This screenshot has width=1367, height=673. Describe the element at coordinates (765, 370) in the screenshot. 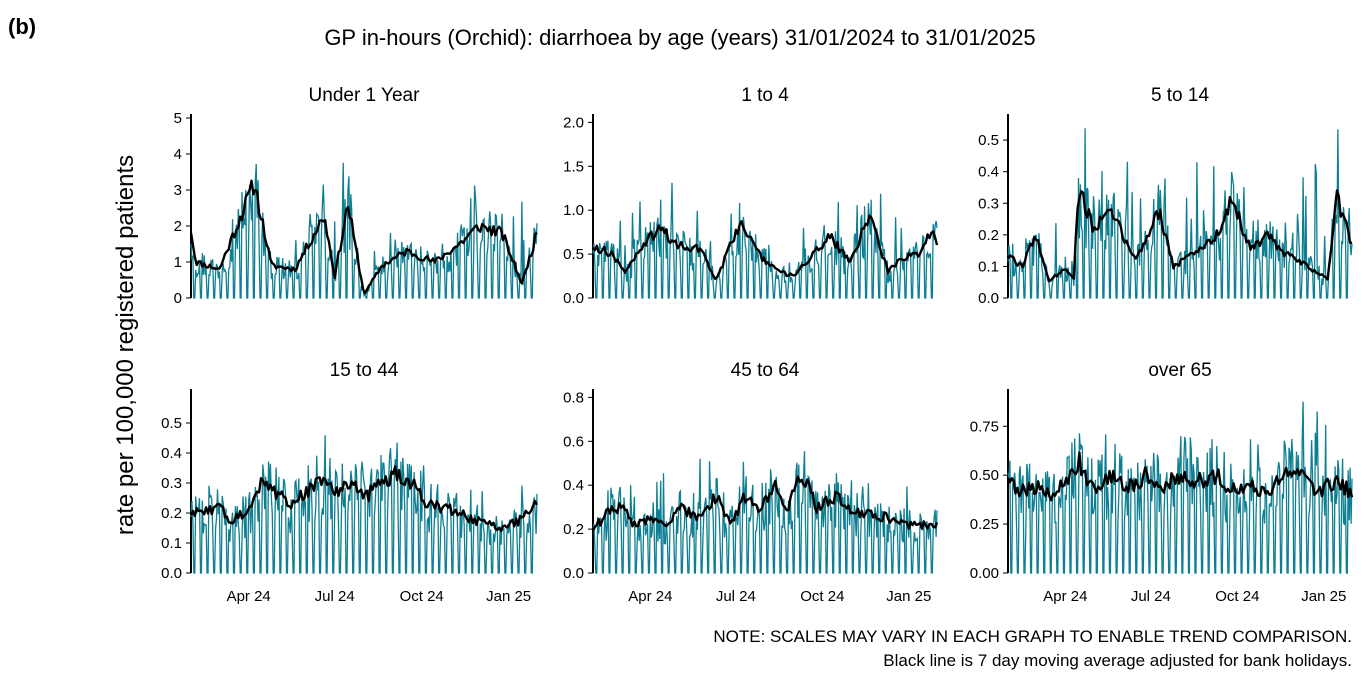

I see `panel-title: 45 to 64` at that location.